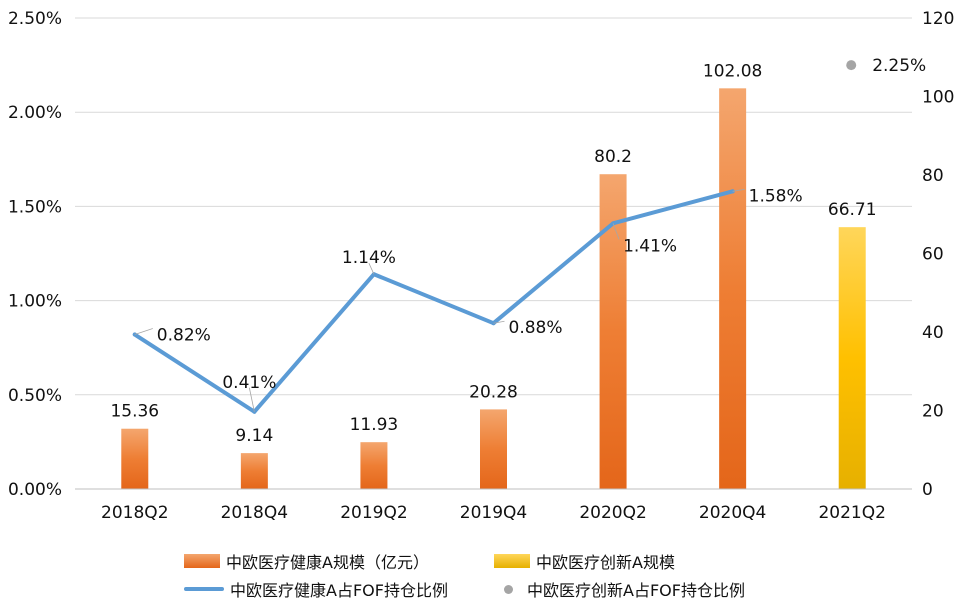 This screenshot has height=608, width=963. I want to click on y-right-tick-label: 20, so click(933, 412).